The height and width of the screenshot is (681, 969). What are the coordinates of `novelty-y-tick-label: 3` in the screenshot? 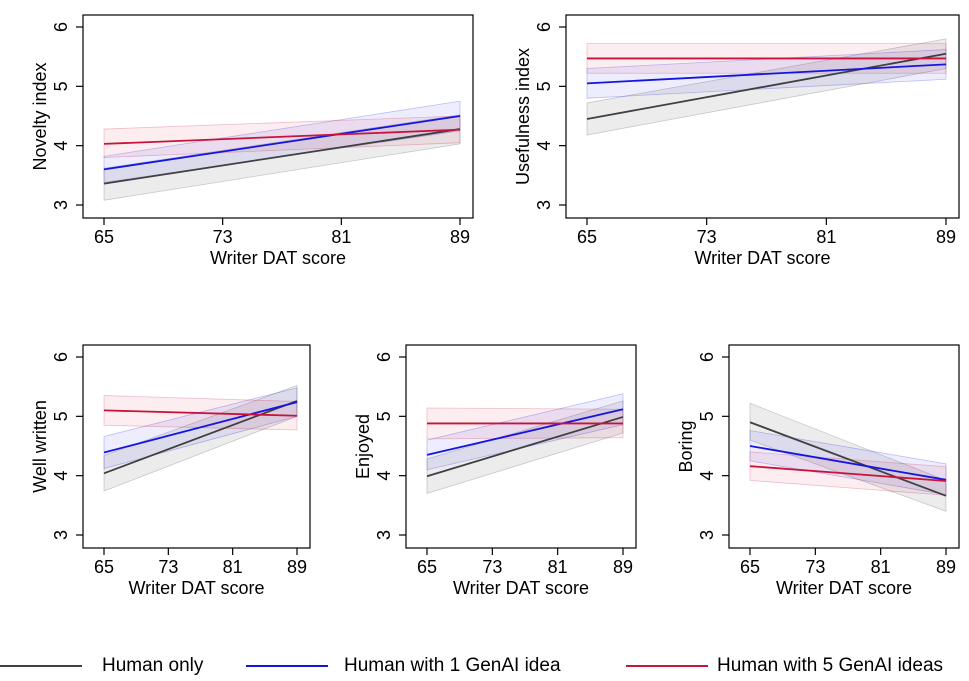 It's located at (61, 205).